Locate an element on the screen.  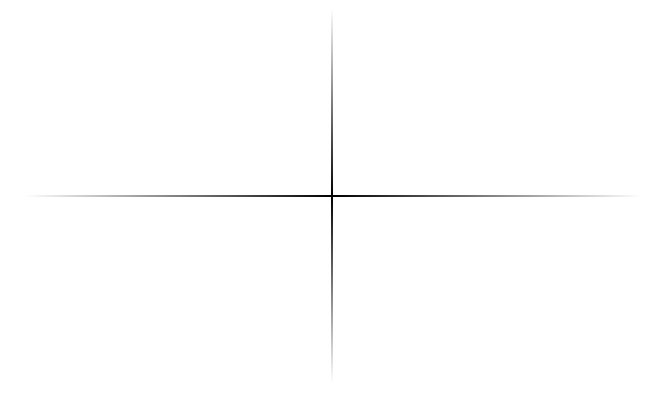
crosshair-vertical-line is located at coordinates (332, 196).